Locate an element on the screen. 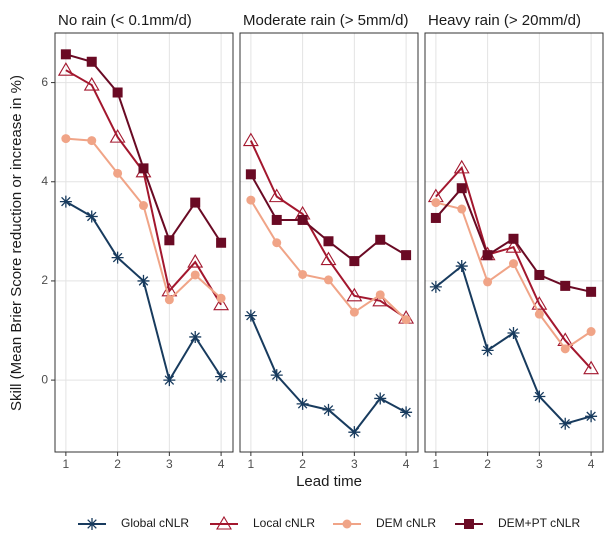 This screenshot has height=550, width=610. x-tick-label: 2 is located at coordinates (302, 464).